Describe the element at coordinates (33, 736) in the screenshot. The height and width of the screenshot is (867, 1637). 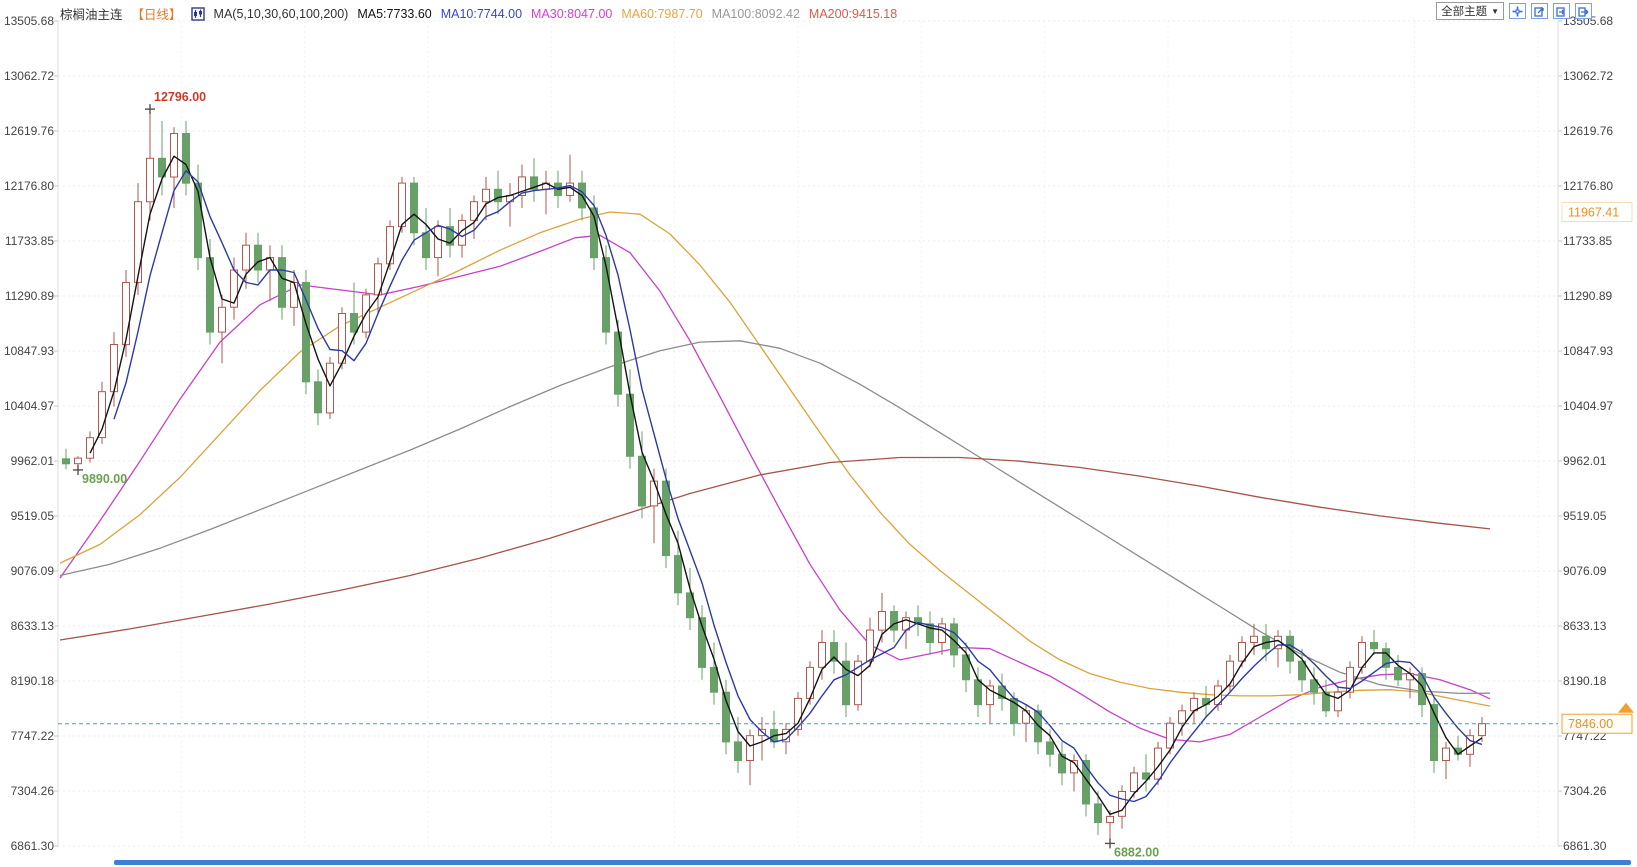
I see `y-axis-label-left: 7747.22` at that location.